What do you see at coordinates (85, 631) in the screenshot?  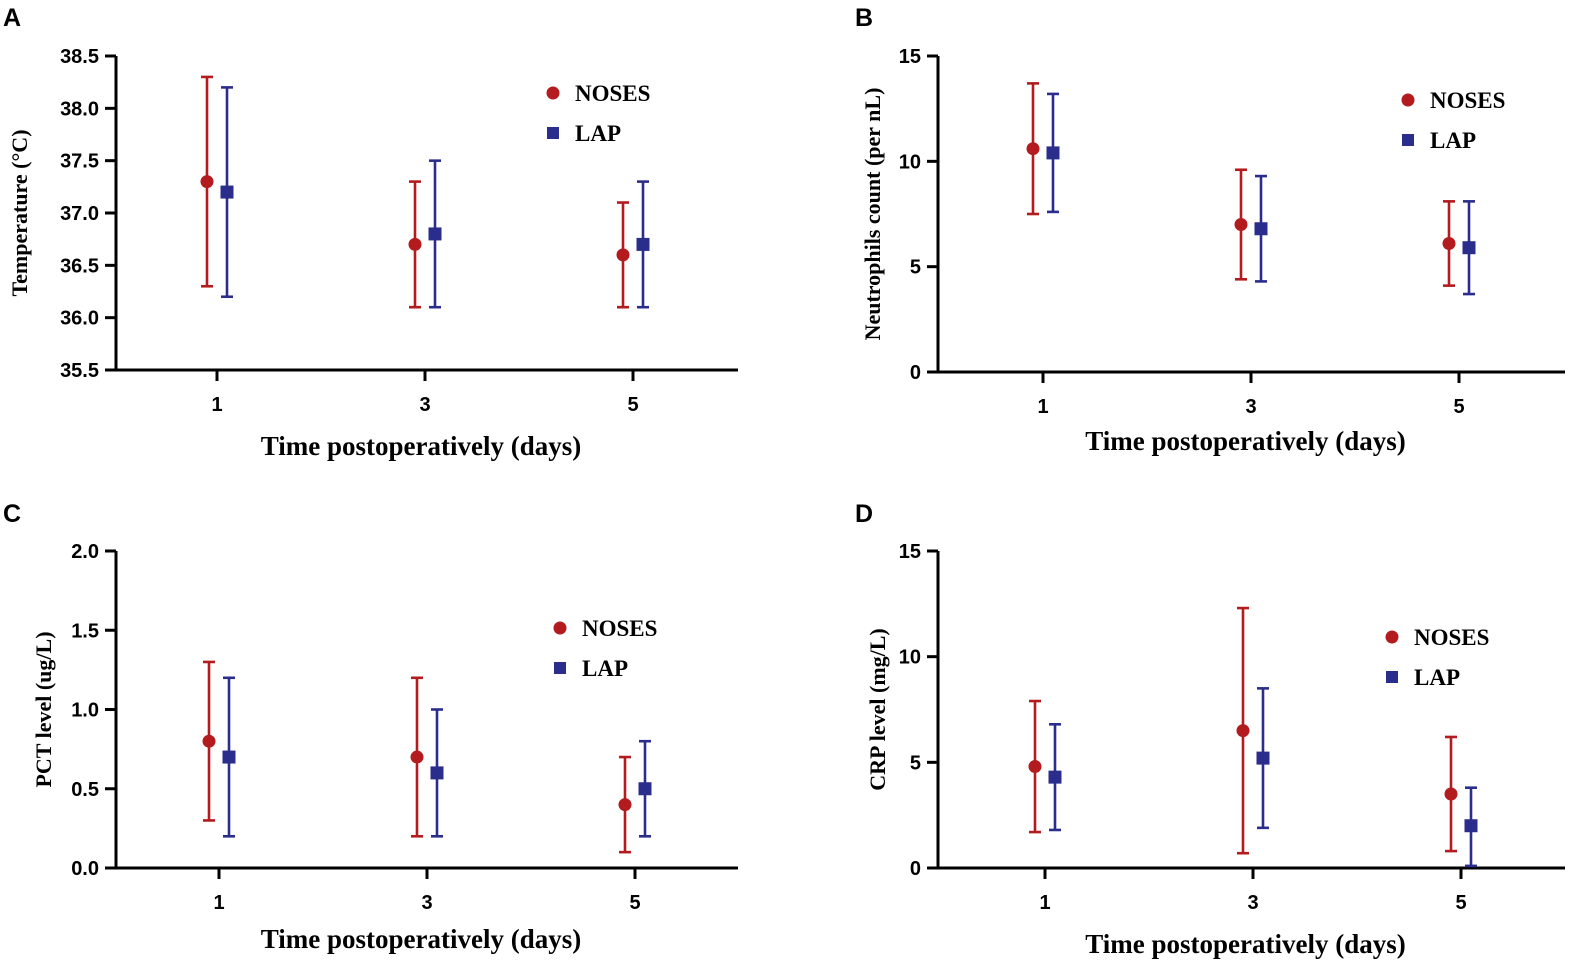 I see `y-tick-label: 1.5` at bounding box center [85, 631].